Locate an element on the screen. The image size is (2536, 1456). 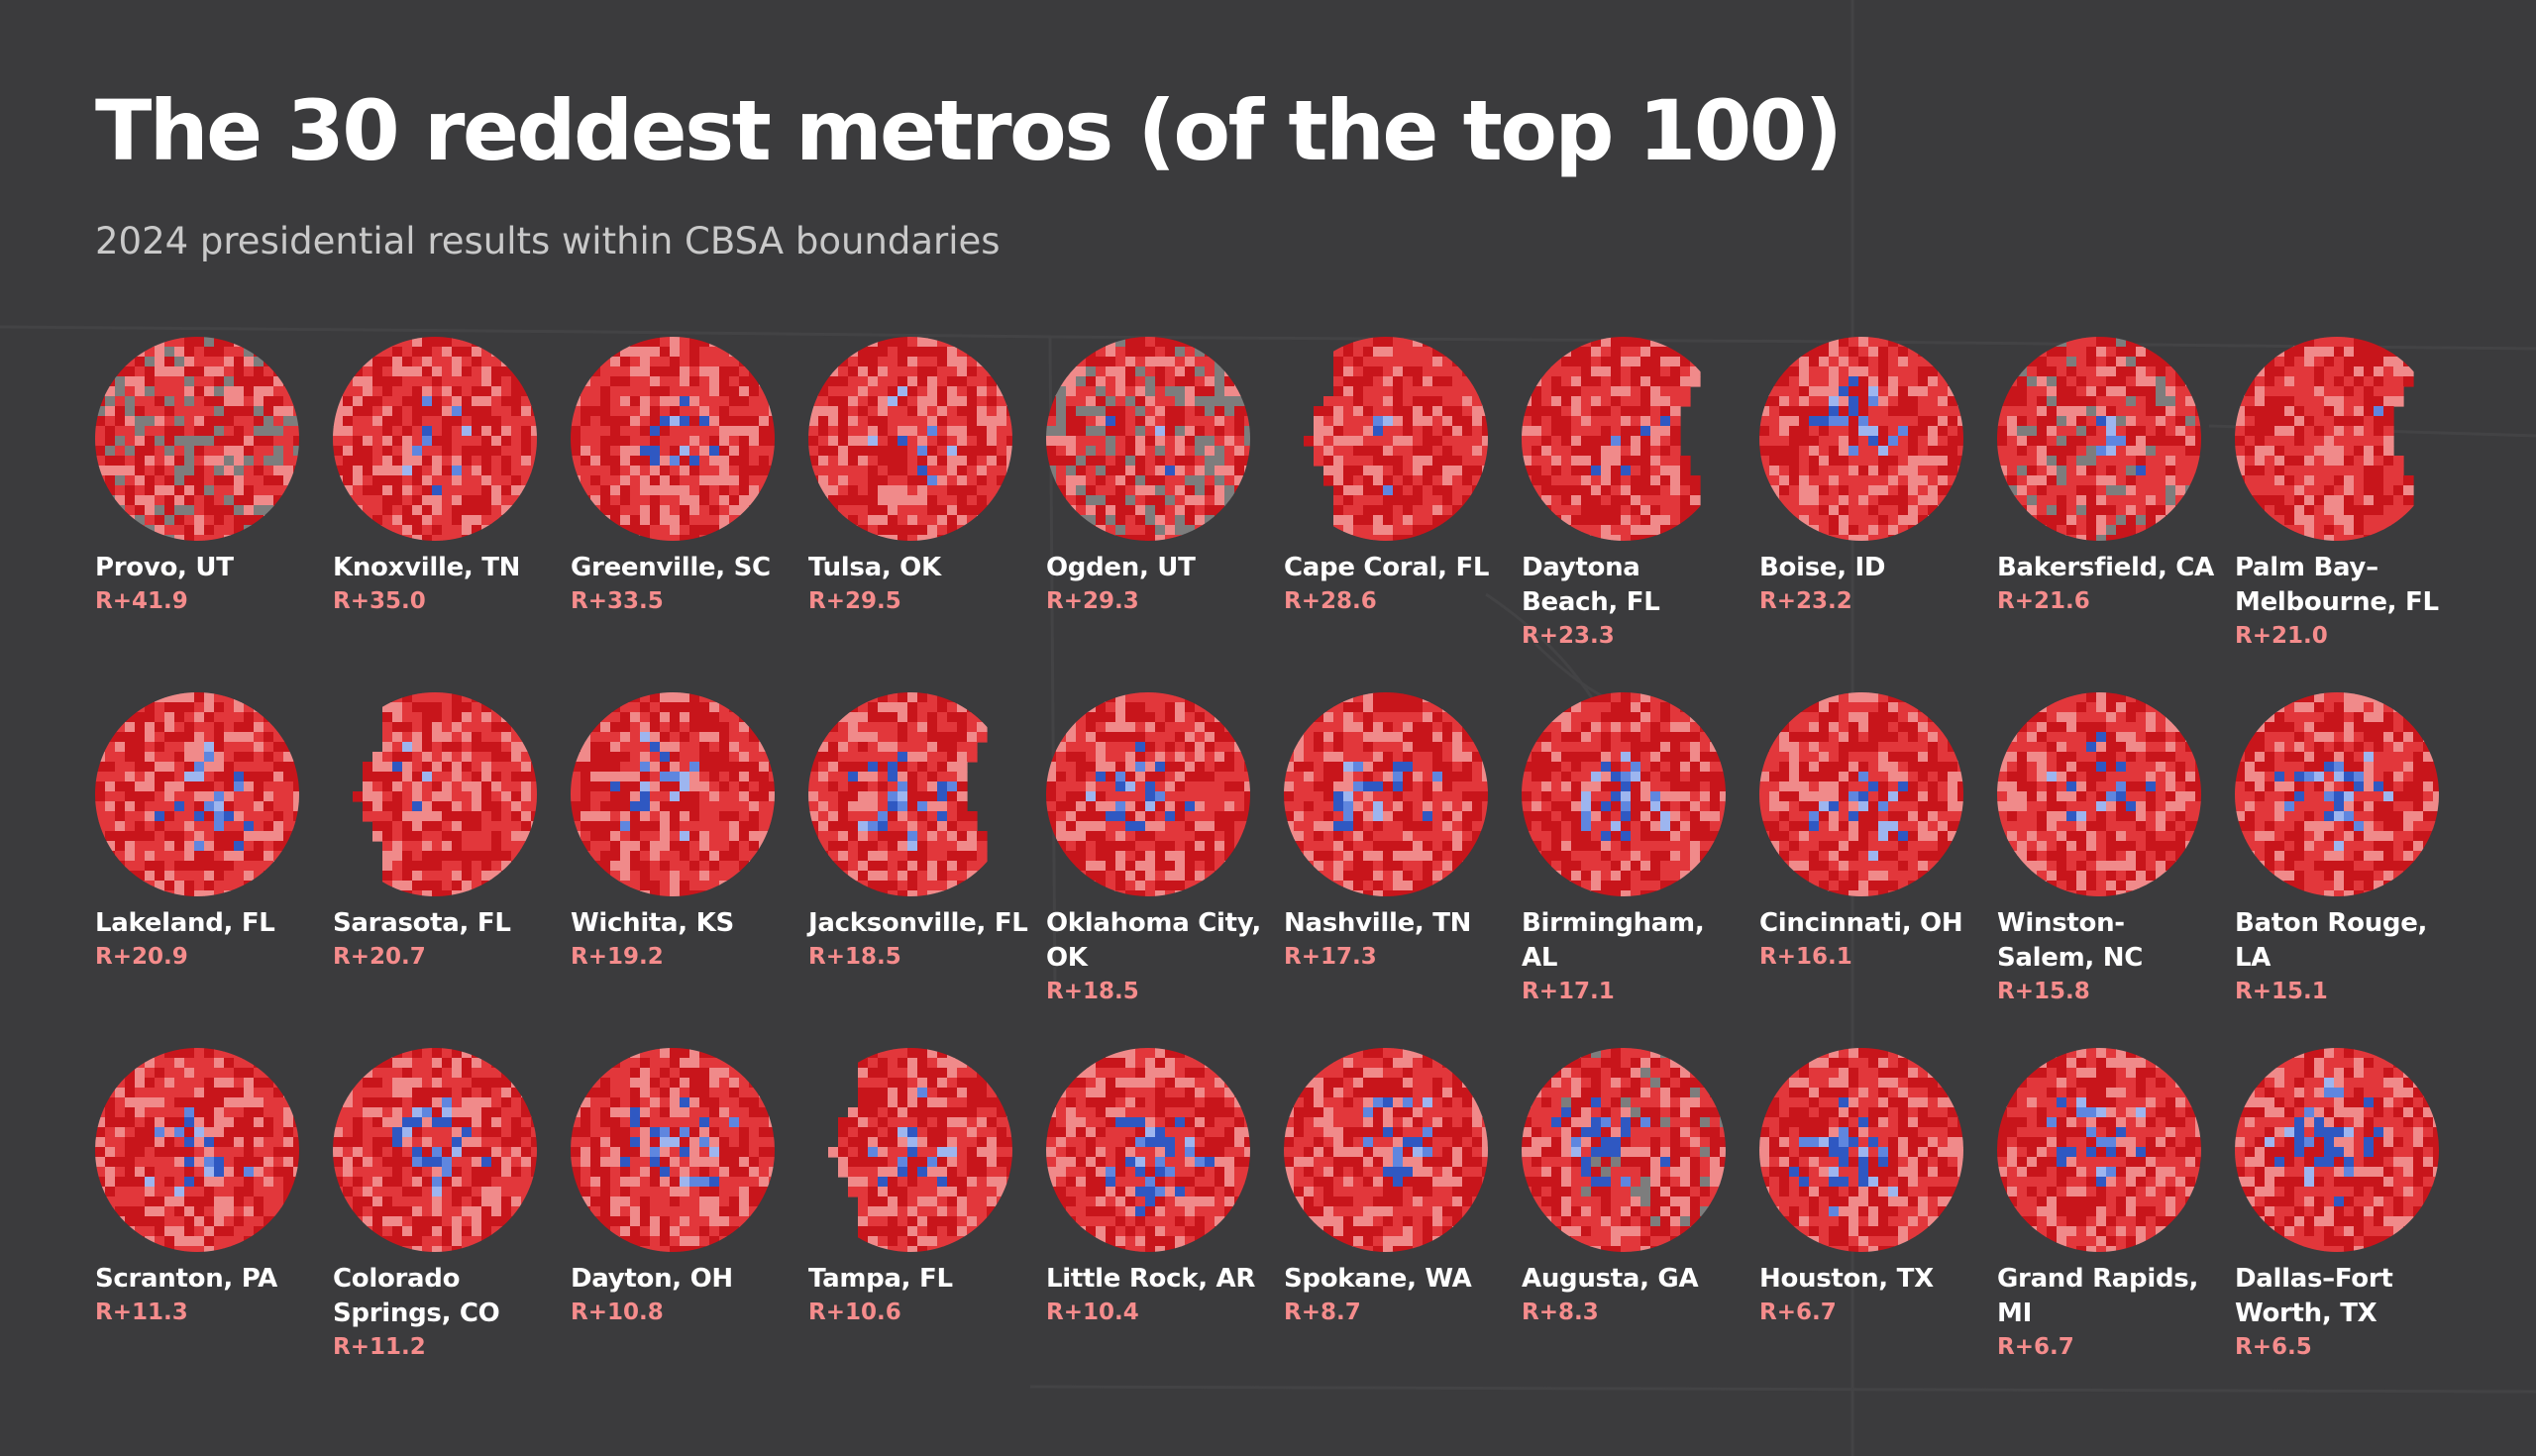
metro-map-dallas-fort-worth-tx is located at coordinates (2337, 1150).